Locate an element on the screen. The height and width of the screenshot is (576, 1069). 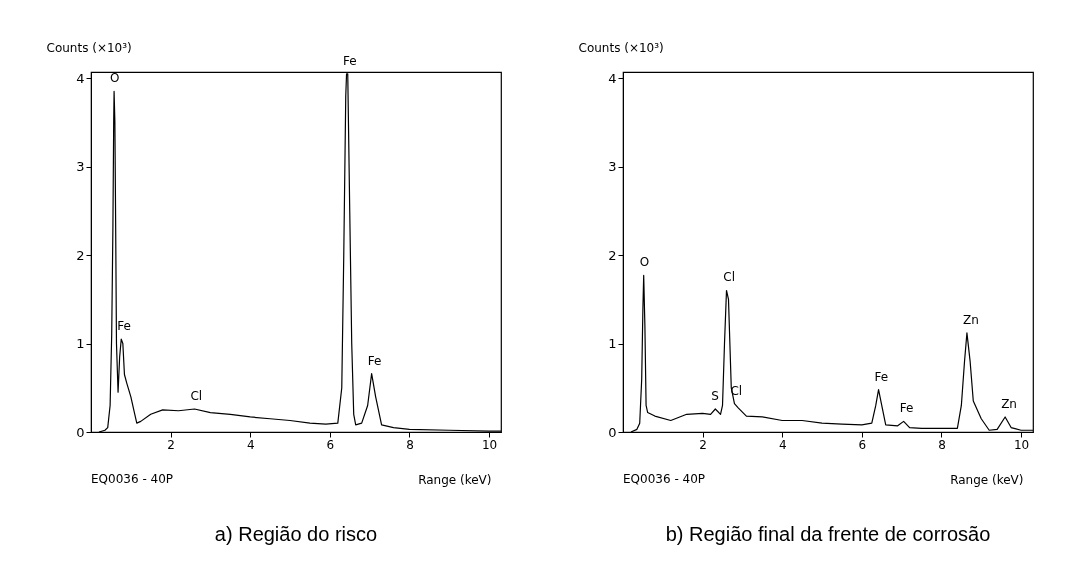
text: a) Região do risco is located at coordinates (296, 534).